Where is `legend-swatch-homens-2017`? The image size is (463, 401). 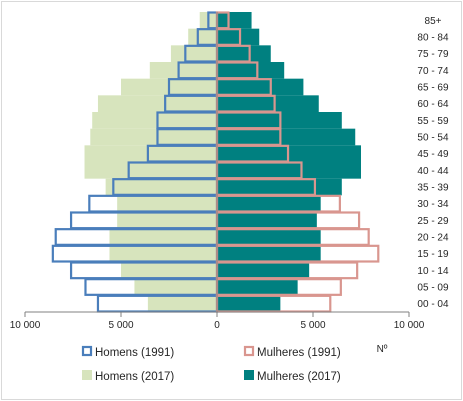 legend-swatch-homens-2017 is located at coordinates (87, 375).